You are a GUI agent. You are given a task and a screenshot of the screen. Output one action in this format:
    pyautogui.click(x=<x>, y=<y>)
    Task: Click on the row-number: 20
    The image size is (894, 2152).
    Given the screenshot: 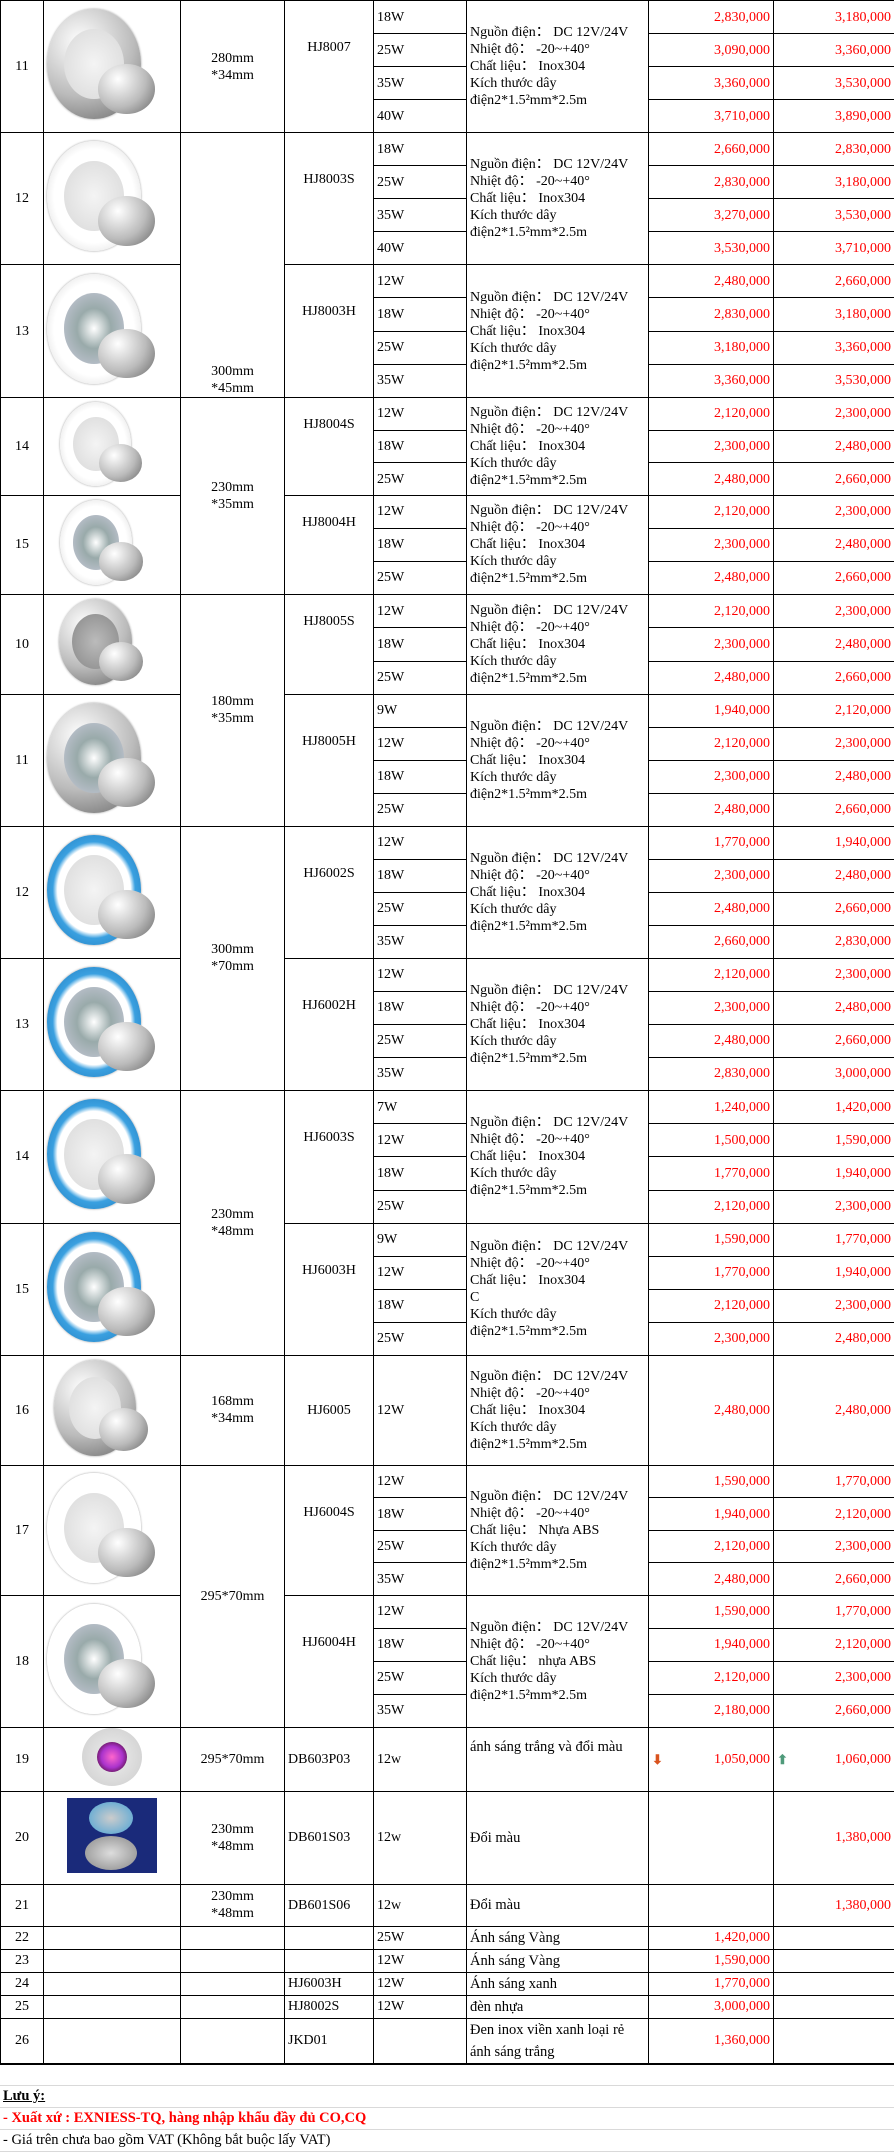 What is the action you would take?
    pyautogui.click(x=22, y=1837)
    